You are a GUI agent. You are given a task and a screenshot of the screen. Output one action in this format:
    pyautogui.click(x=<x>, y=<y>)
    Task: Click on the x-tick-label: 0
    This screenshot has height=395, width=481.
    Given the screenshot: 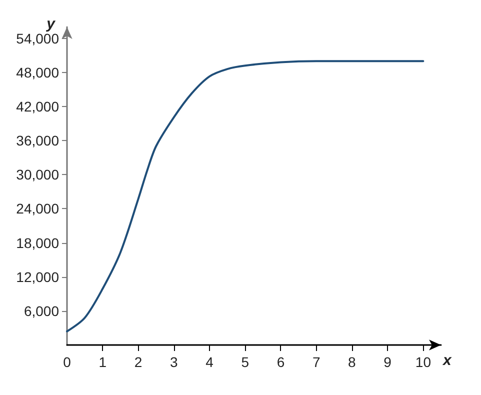 What is the action you would take?
    pyautogui.click(x=67, y=362)
    